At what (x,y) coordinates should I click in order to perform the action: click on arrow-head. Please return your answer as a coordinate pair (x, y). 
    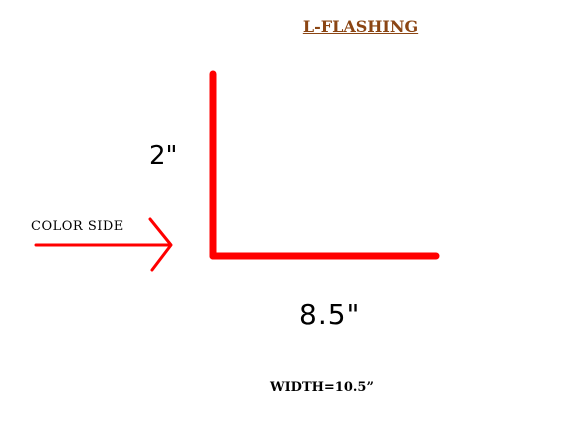
    Looking at the image, I should click on (160, 244).